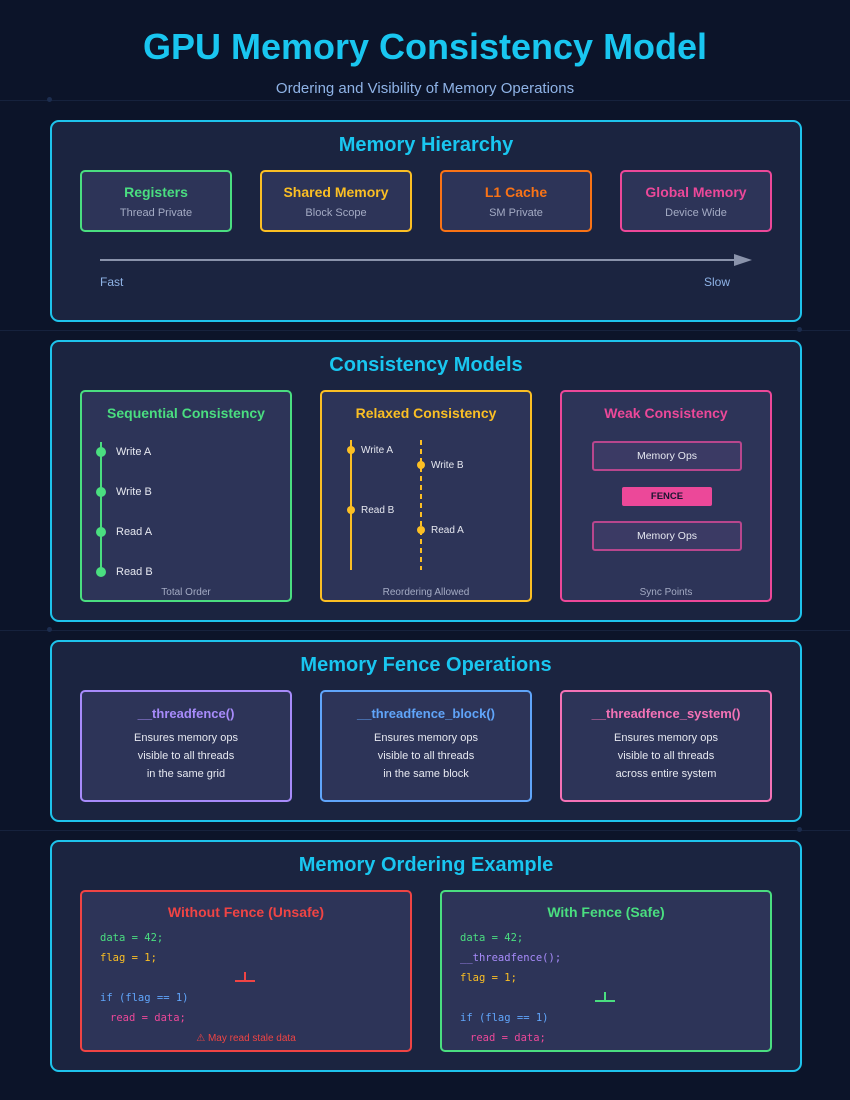 This screenshot has width=850, height=1100. I want to click on page-title: GPU Memory Consistency Model, so click(425, 46).